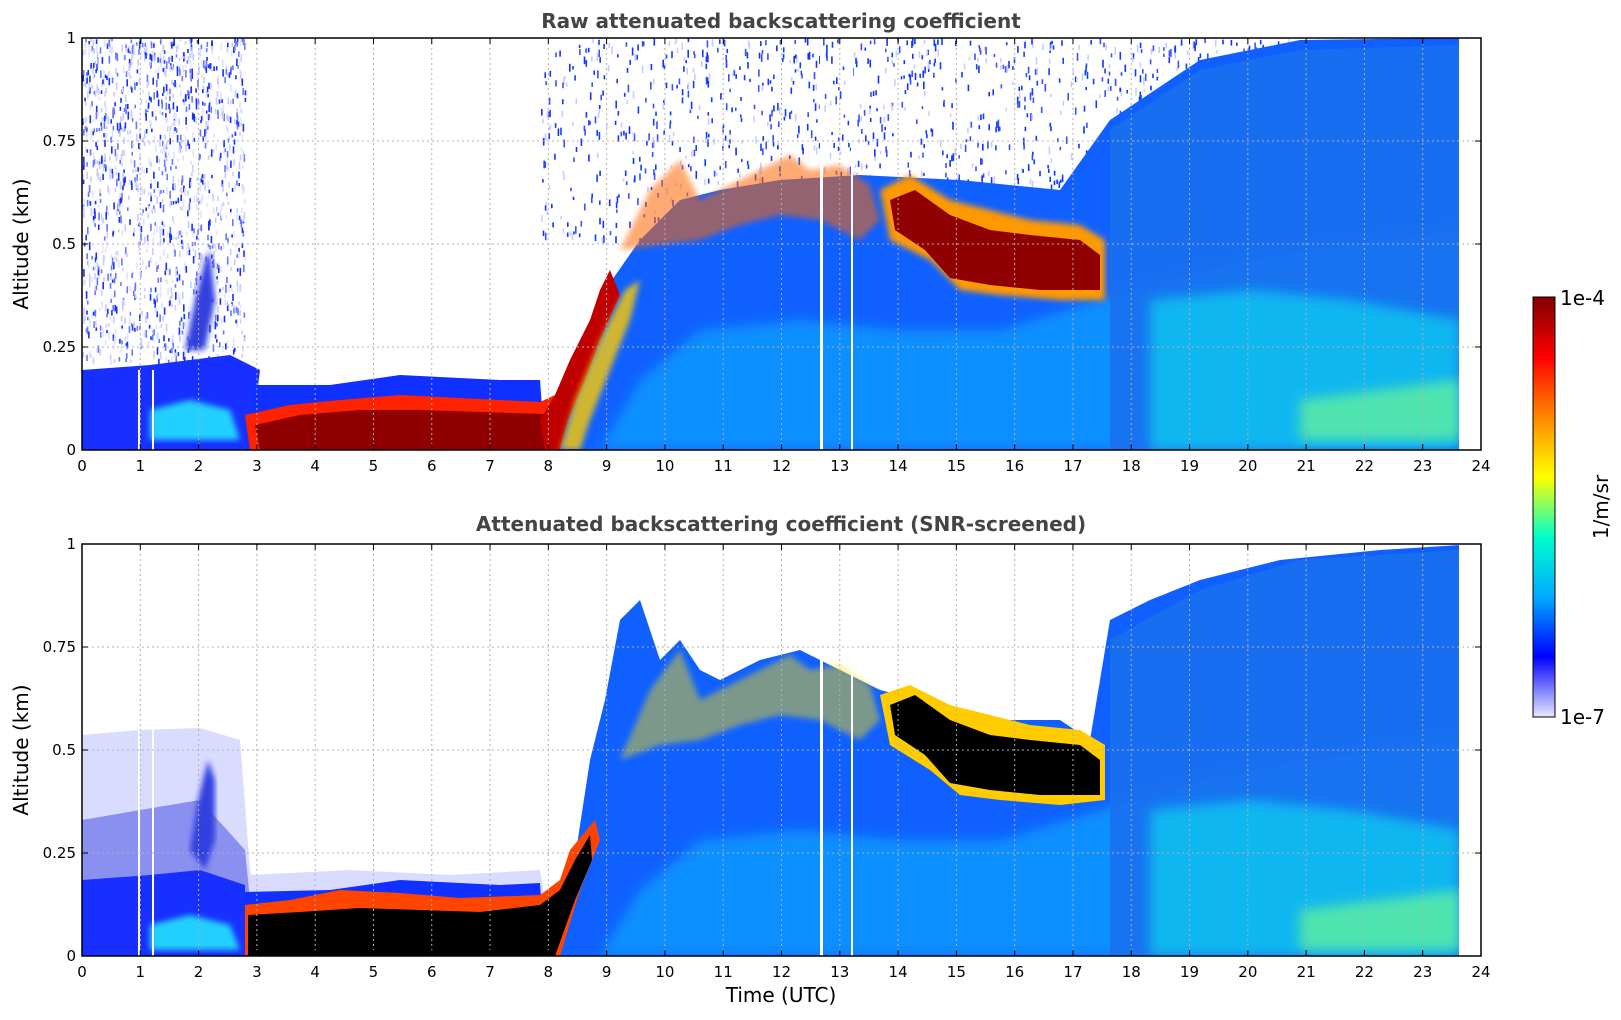 The image size is (1621, 1020). What do you see at coordinates (432, 466) in the screenshot?
I see `top-x-tick-label: 6` at bounding box center [432, 466].